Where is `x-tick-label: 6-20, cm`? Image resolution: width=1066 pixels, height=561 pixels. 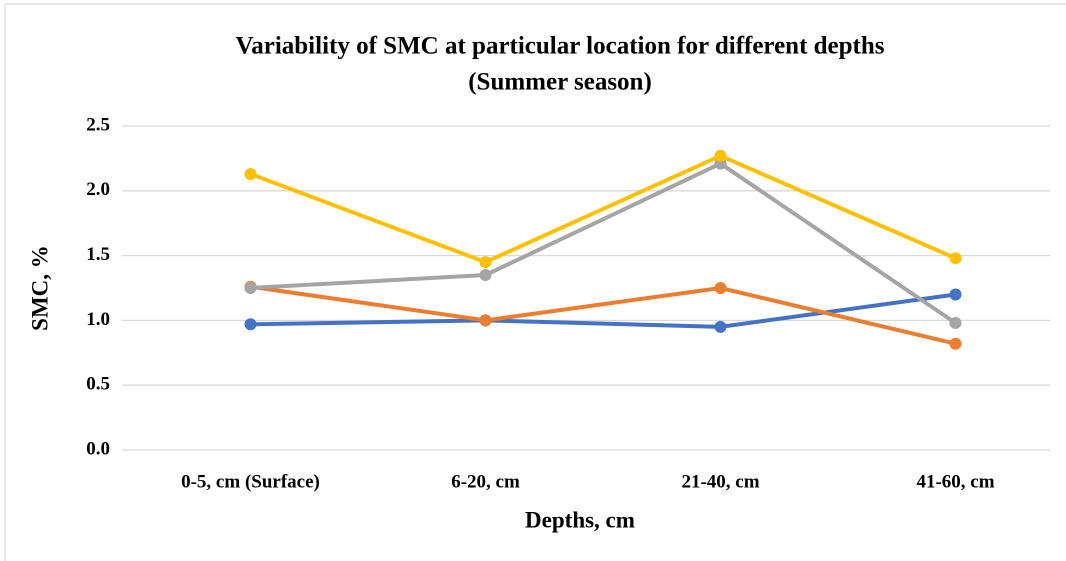
x-tick-label: 6-20, cm is located at coordinates (485, 481).